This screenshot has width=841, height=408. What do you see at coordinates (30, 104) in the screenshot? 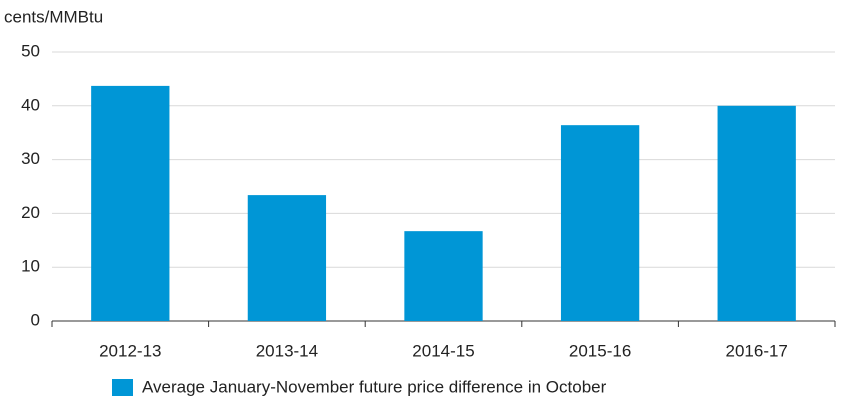
I see `y-tick-label: 40` at bounding box center [30, 104].